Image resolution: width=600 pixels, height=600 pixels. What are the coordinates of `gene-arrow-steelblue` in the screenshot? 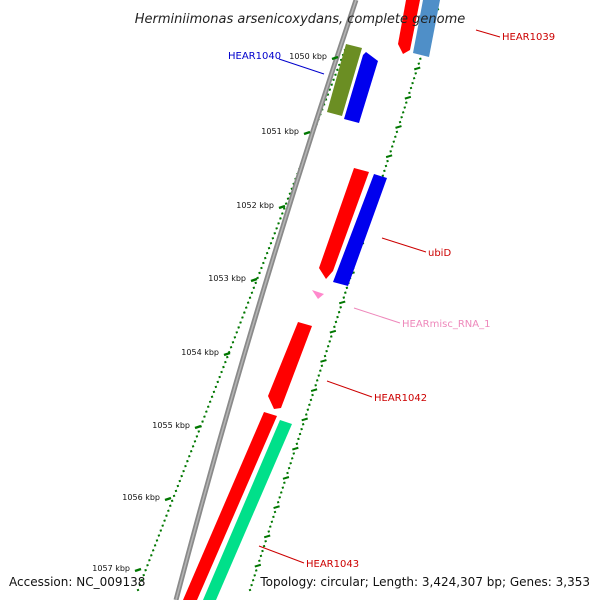 It's located at (426, 28).